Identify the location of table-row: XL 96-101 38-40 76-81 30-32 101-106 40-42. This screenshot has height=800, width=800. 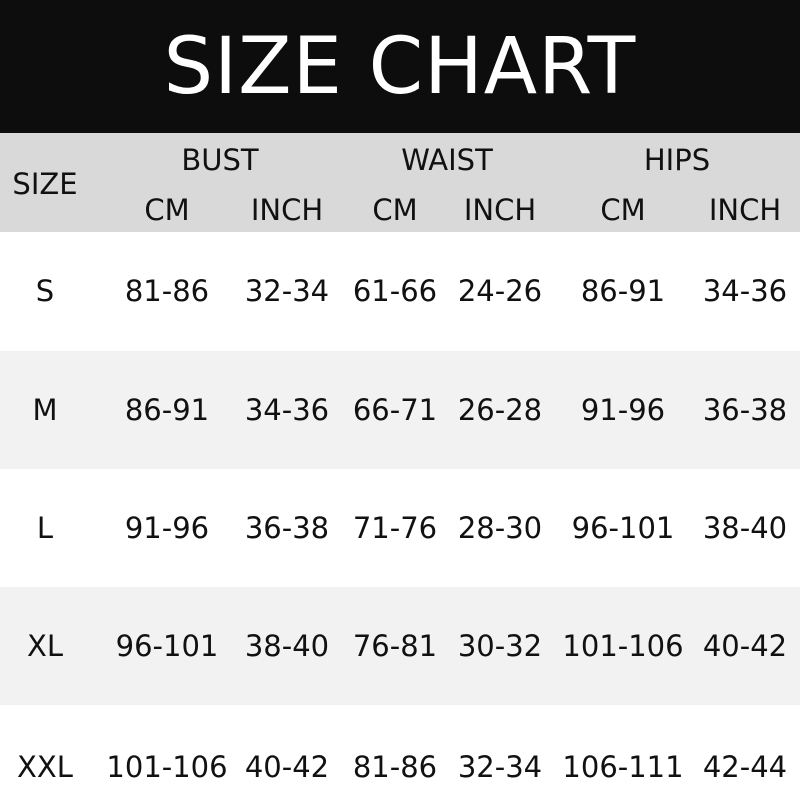
(400, 646).